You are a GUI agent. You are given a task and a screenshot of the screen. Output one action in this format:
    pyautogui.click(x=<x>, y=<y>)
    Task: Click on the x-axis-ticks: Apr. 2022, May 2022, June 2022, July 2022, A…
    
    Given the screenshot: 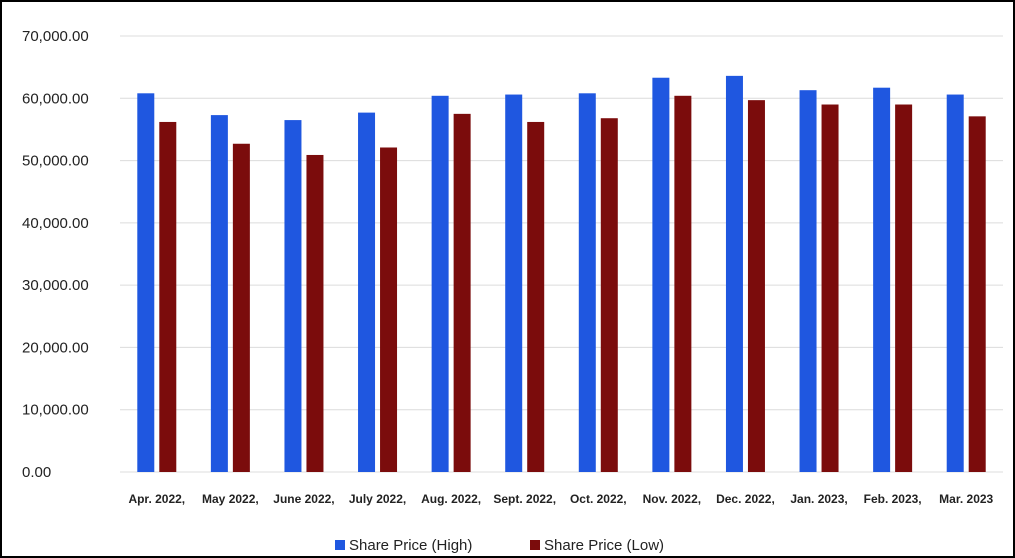 What is the action you would take?
    pyautogui.click(x=560, y=499)
    